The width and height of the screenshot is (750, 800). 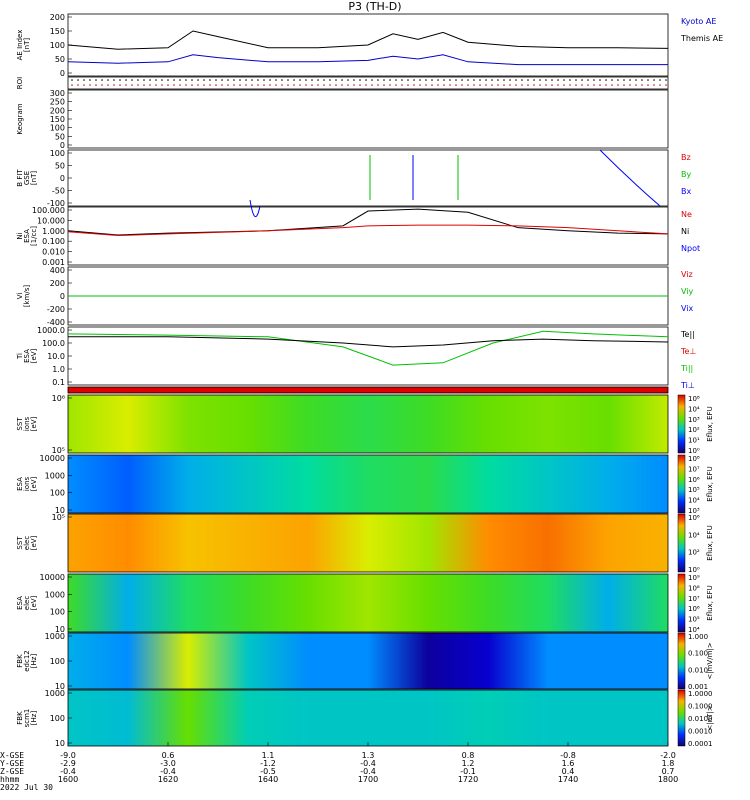 I want to click on x-tick-label: 1.2, so click(x=468, y=763).